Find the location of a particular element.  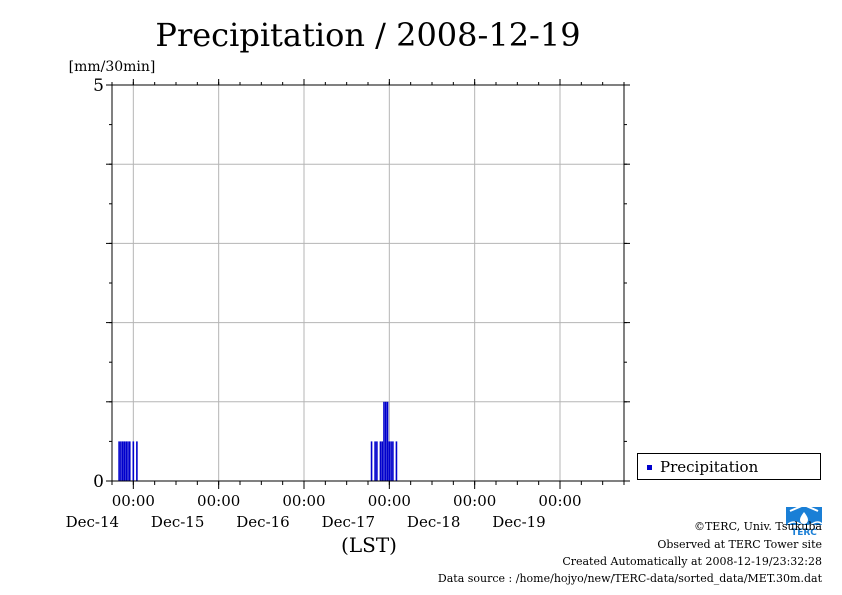

x-axis-label: (LST) is located at coordinates (369, 545).